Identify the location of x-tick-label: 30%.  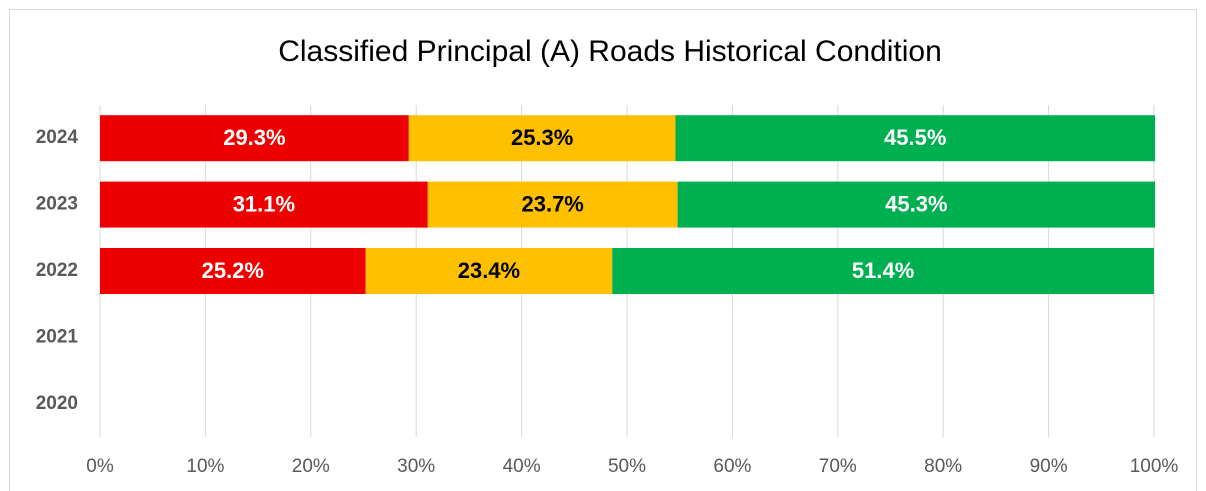
(416, 466).